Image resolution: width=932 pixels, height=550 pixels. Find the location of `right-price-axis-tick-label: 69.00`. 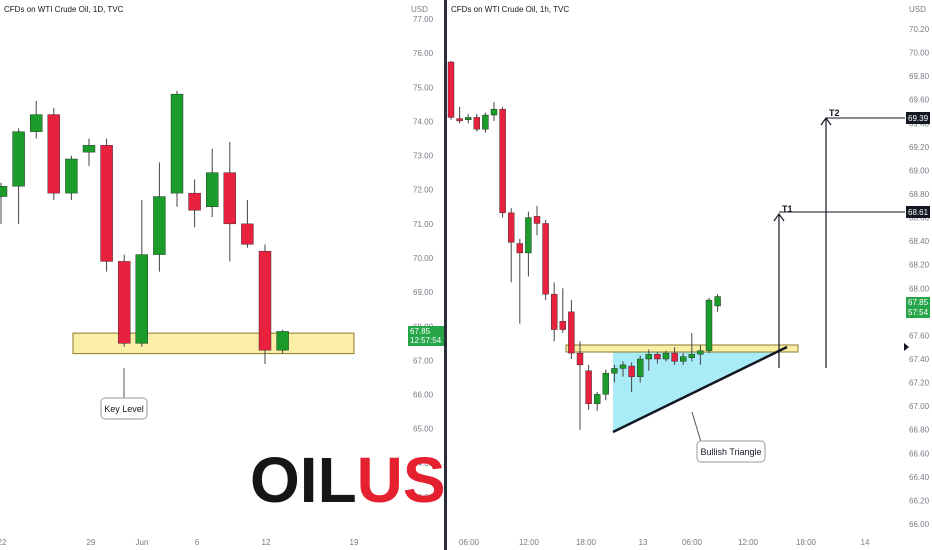

right-price-axis-tick-label: 69.00 is located at coordinates (919, 170).